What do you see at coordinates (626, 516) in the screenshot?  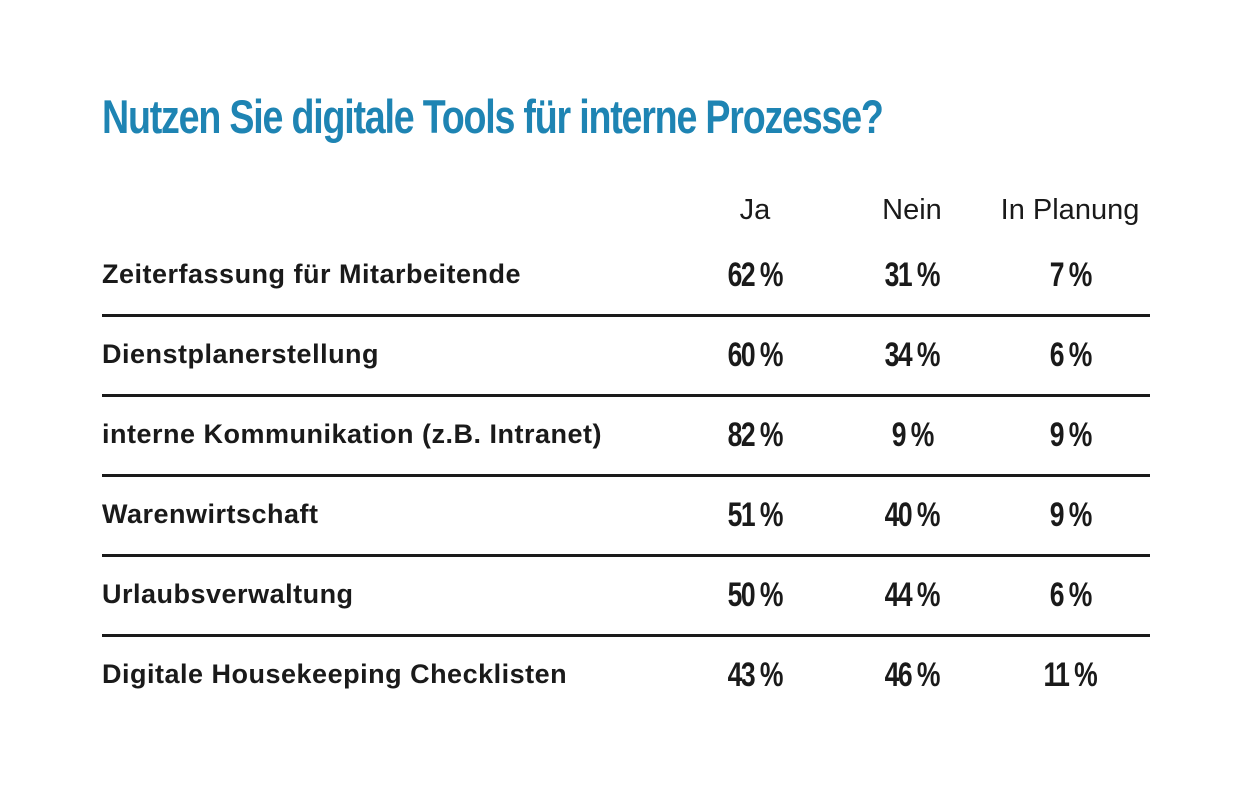 I see `table-row: Warenwirtschaft 51 % 40 % 9 %` at bounding box center [626, 516].